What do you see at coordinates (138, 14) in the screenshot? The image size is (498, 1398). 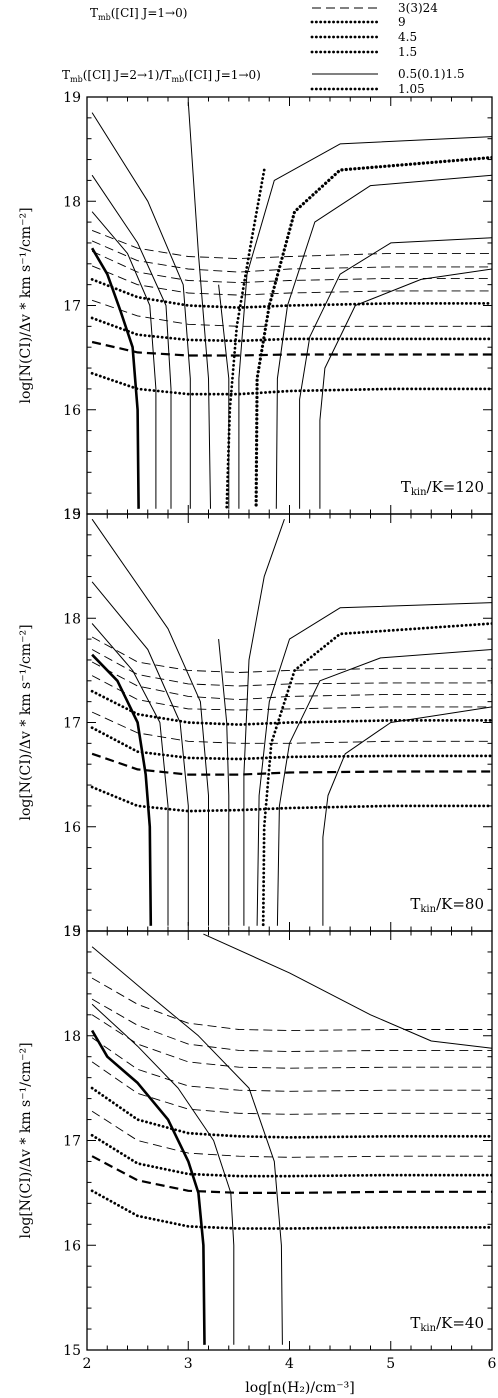 I see `legend-tmb-title: Tmb([CI] J=1→0)` at bounding box center [138, 14].